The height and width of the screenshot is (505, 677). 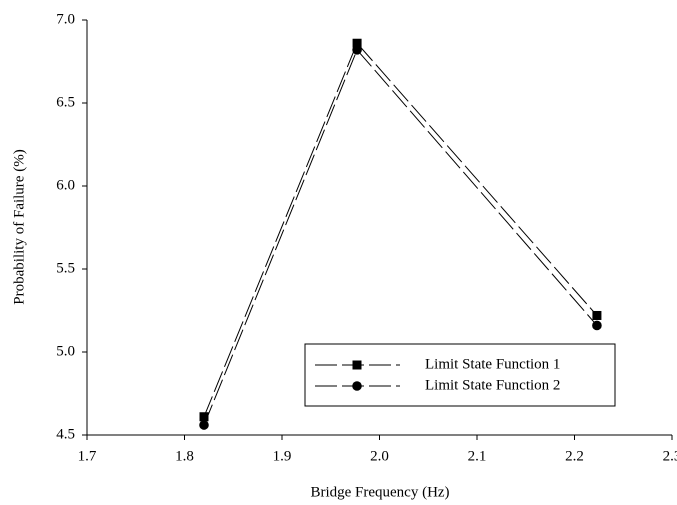 I want to click on x-tick-label: 1.7, so click(x=87, y=456).